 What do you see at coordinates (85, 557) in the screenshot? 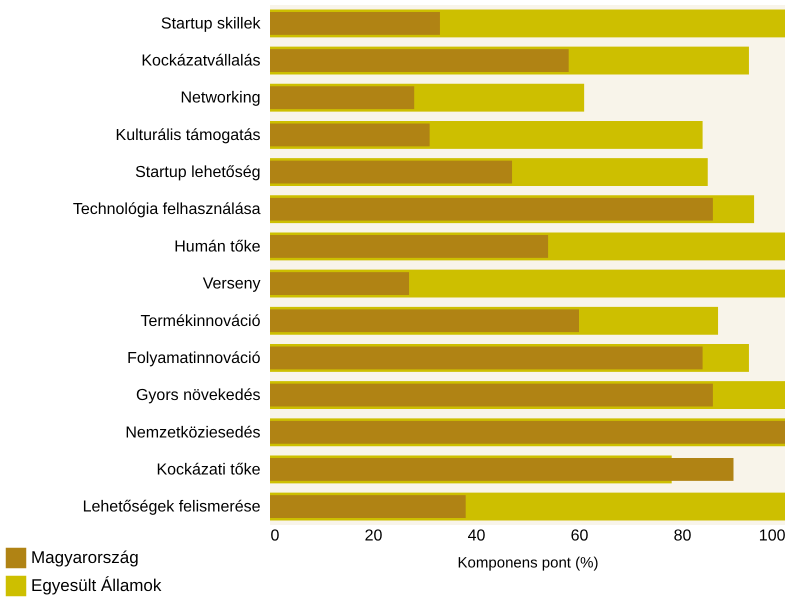
I see `legend-label: Magyarország` at bounding box center [85, 557].